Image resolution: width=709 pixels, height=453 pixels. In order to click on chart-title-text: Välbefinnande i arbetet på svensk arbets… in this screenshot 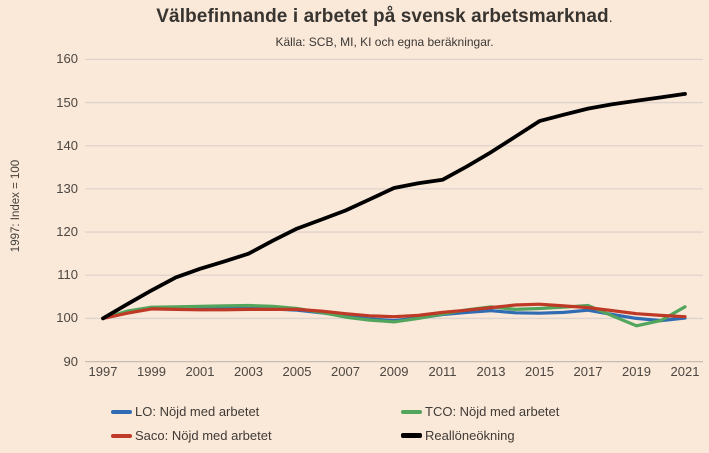, I will do `click(382, 16)`.